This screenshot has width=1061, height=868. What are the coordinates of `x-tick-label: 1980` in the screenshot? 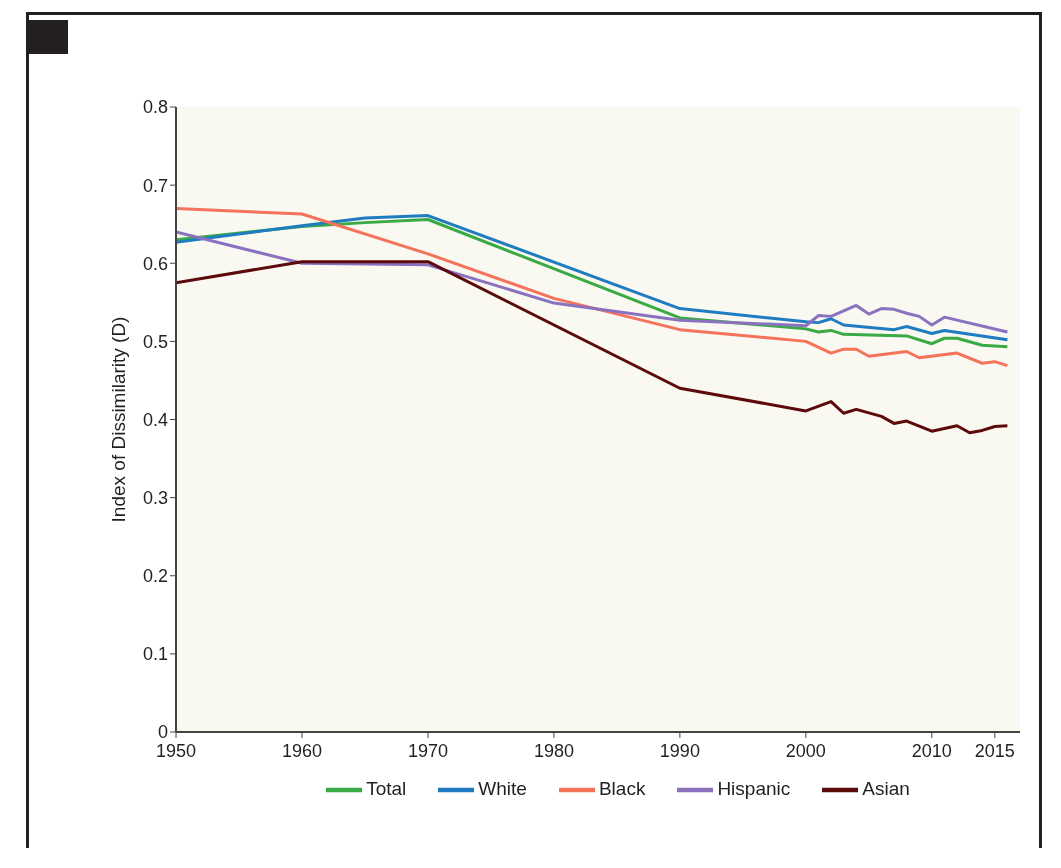 It's located at (553, 750).